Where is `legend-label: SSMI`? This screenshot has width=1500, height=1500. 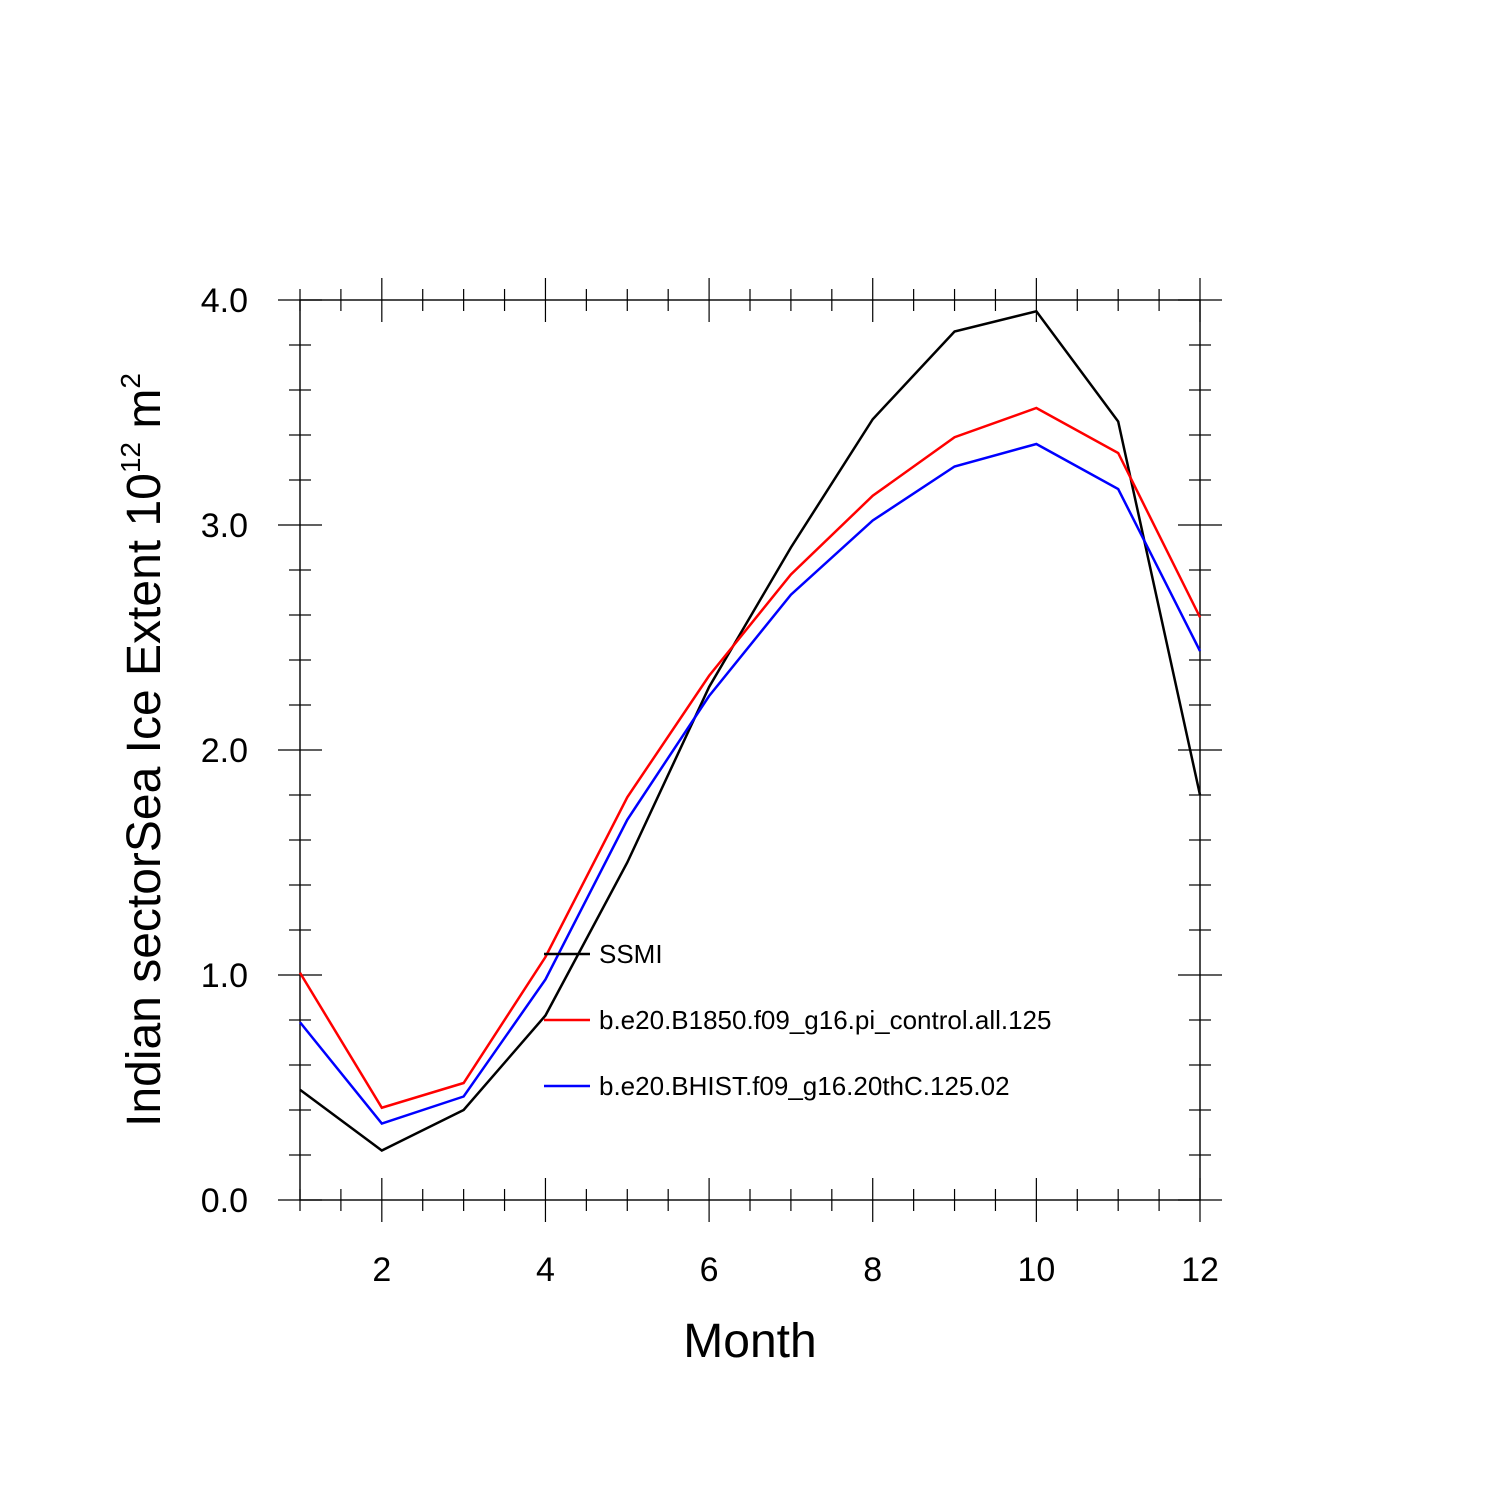 legend-label: SSMI is located at coordinates (631, 954).